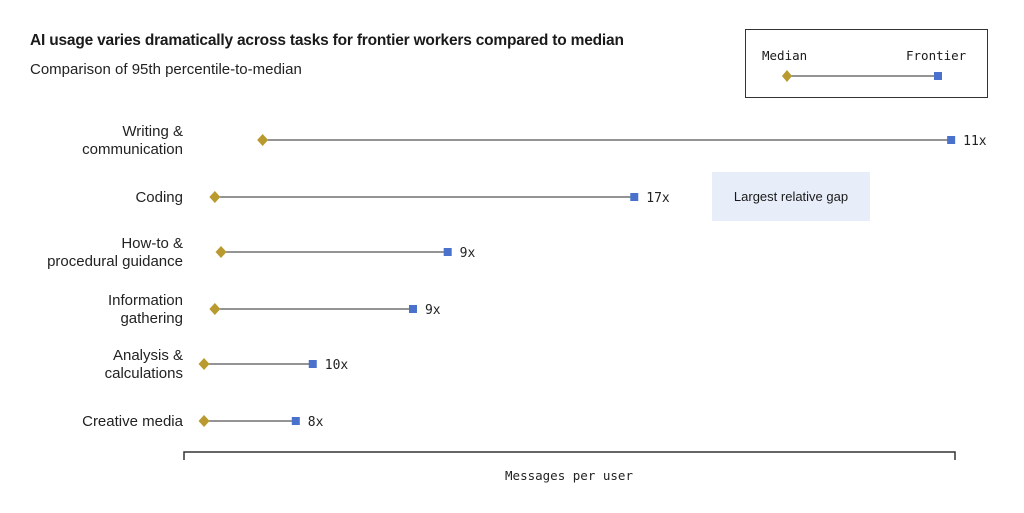 This screenshot has height=513, width=1024. What do you see at coordinates (936, 55) in the screenshot?
I see `legend-frontier-label: Frontier` at bounding box center [936, 55].